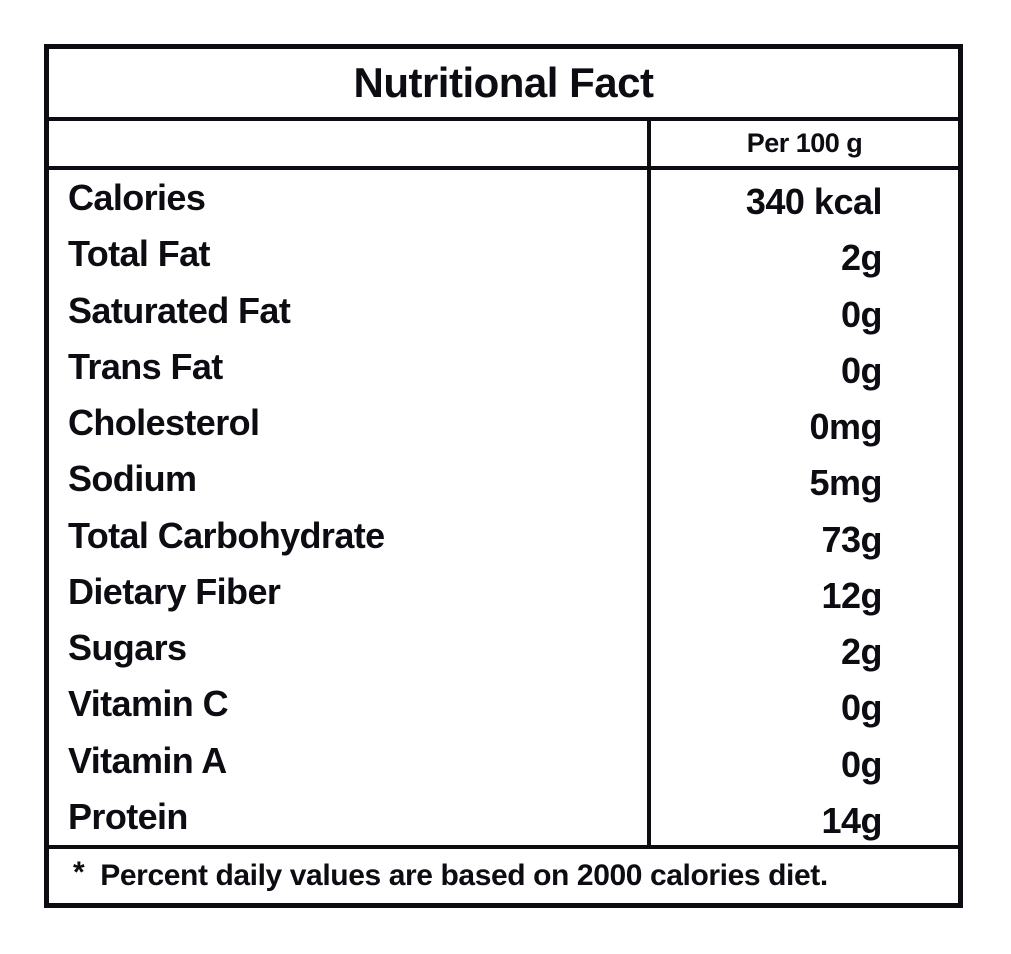 The image size is (1011, 954). What do you see at coordinates (503, 198) in the screenshot?
I see `table-row: Calories 340 kcal` at bounding box center [503, 198].